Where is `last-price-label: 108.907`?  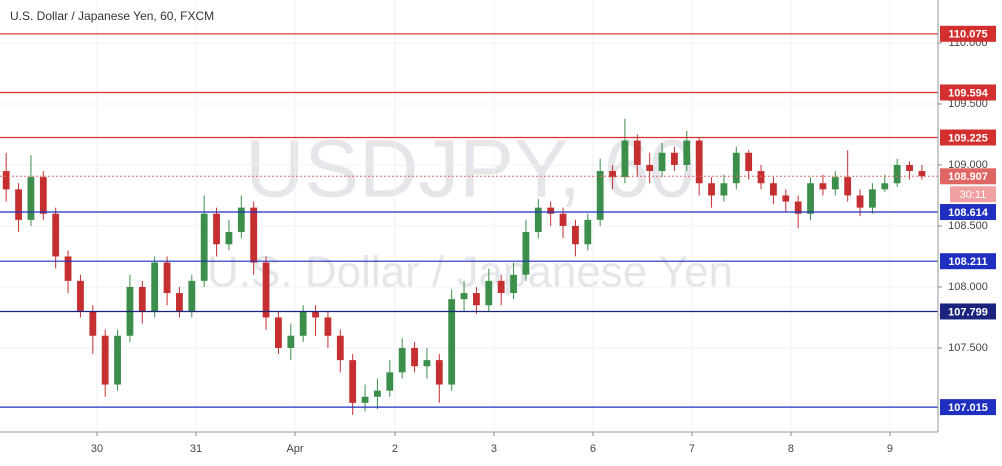
last-price-label: 108.907 is located at coordinates (968, 177).